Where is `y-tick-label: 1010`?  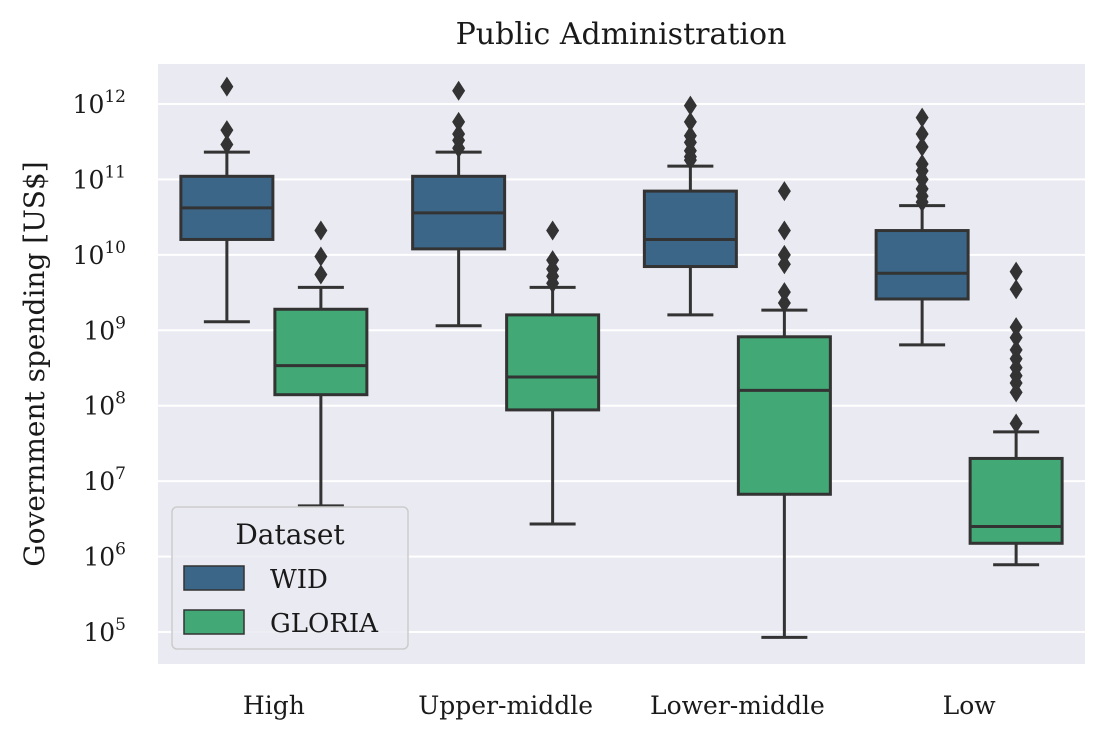
y-tick-label: 1010 is located at coordinates (99, 254).